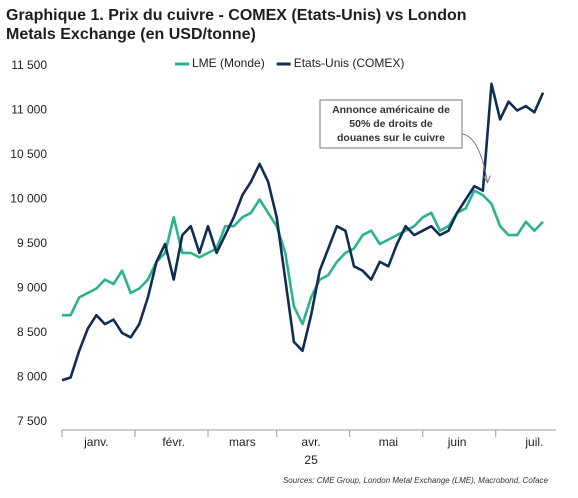 This screenshot has height=498, width=578. What do you see at coordinates (487, 179) in the screenshot?
I see `annotation-arrowhead` at bounding box center [487, 179].